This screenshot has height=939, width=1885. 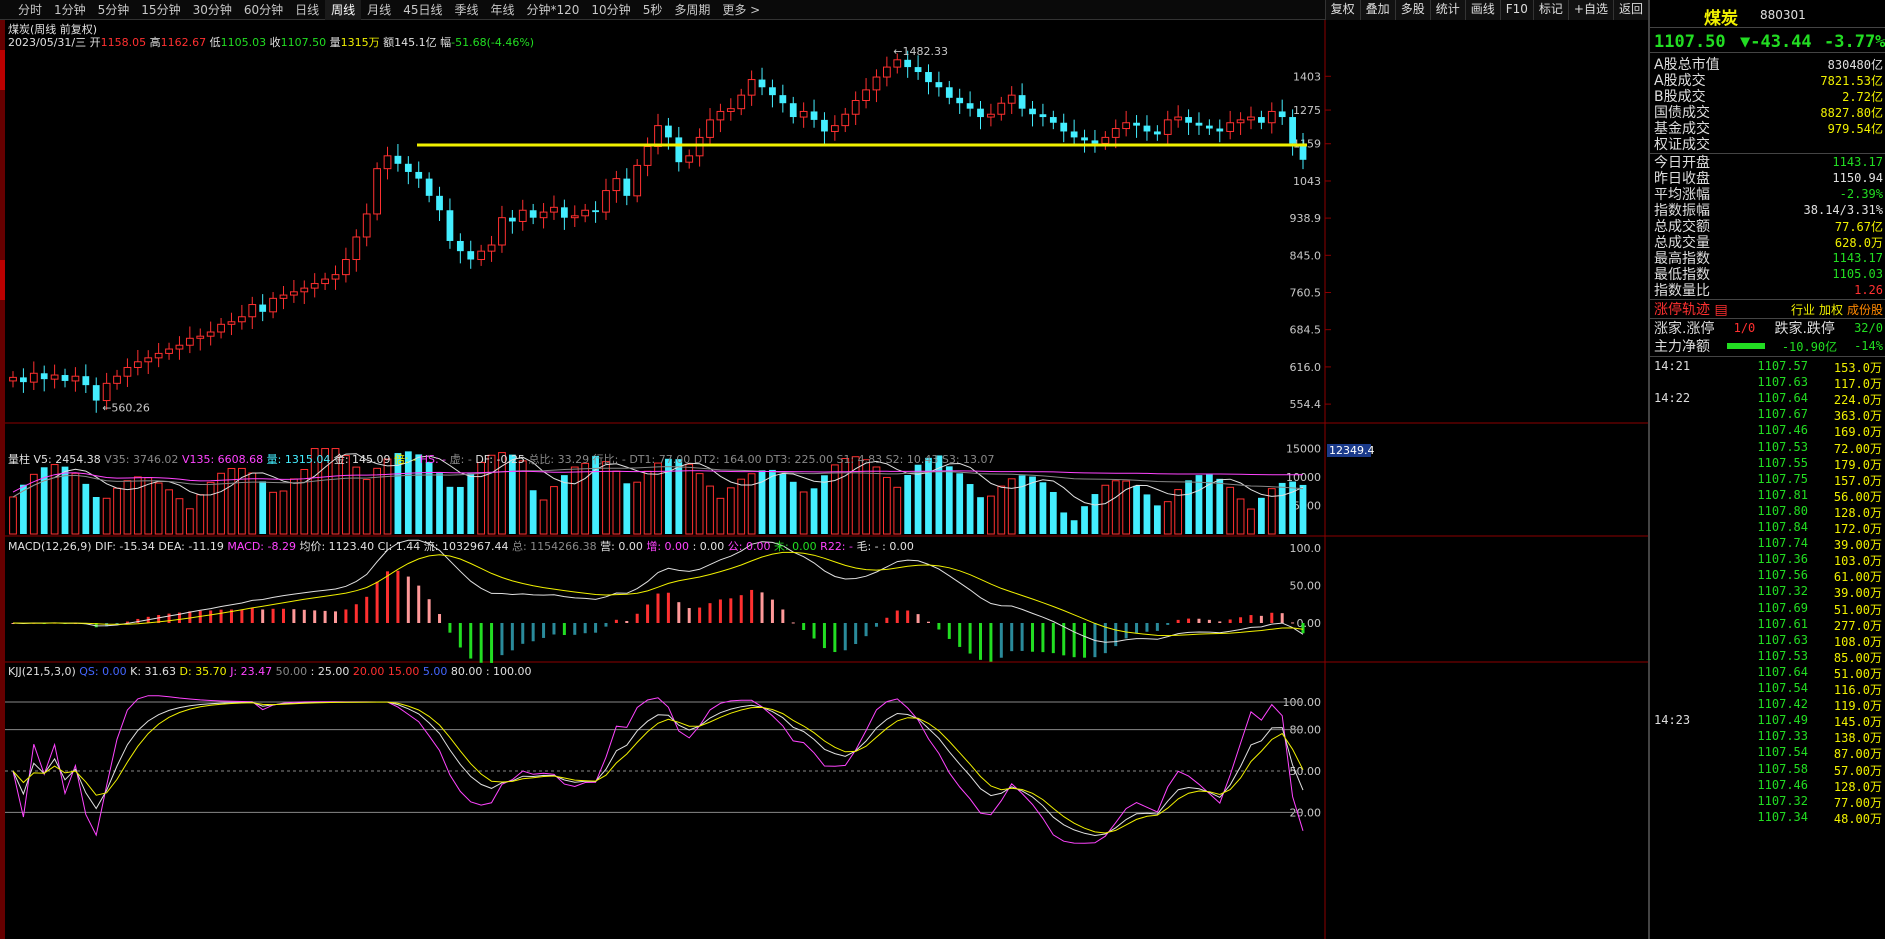 I want to click on period-tab: 1分钟, so click(x=70, y=9).